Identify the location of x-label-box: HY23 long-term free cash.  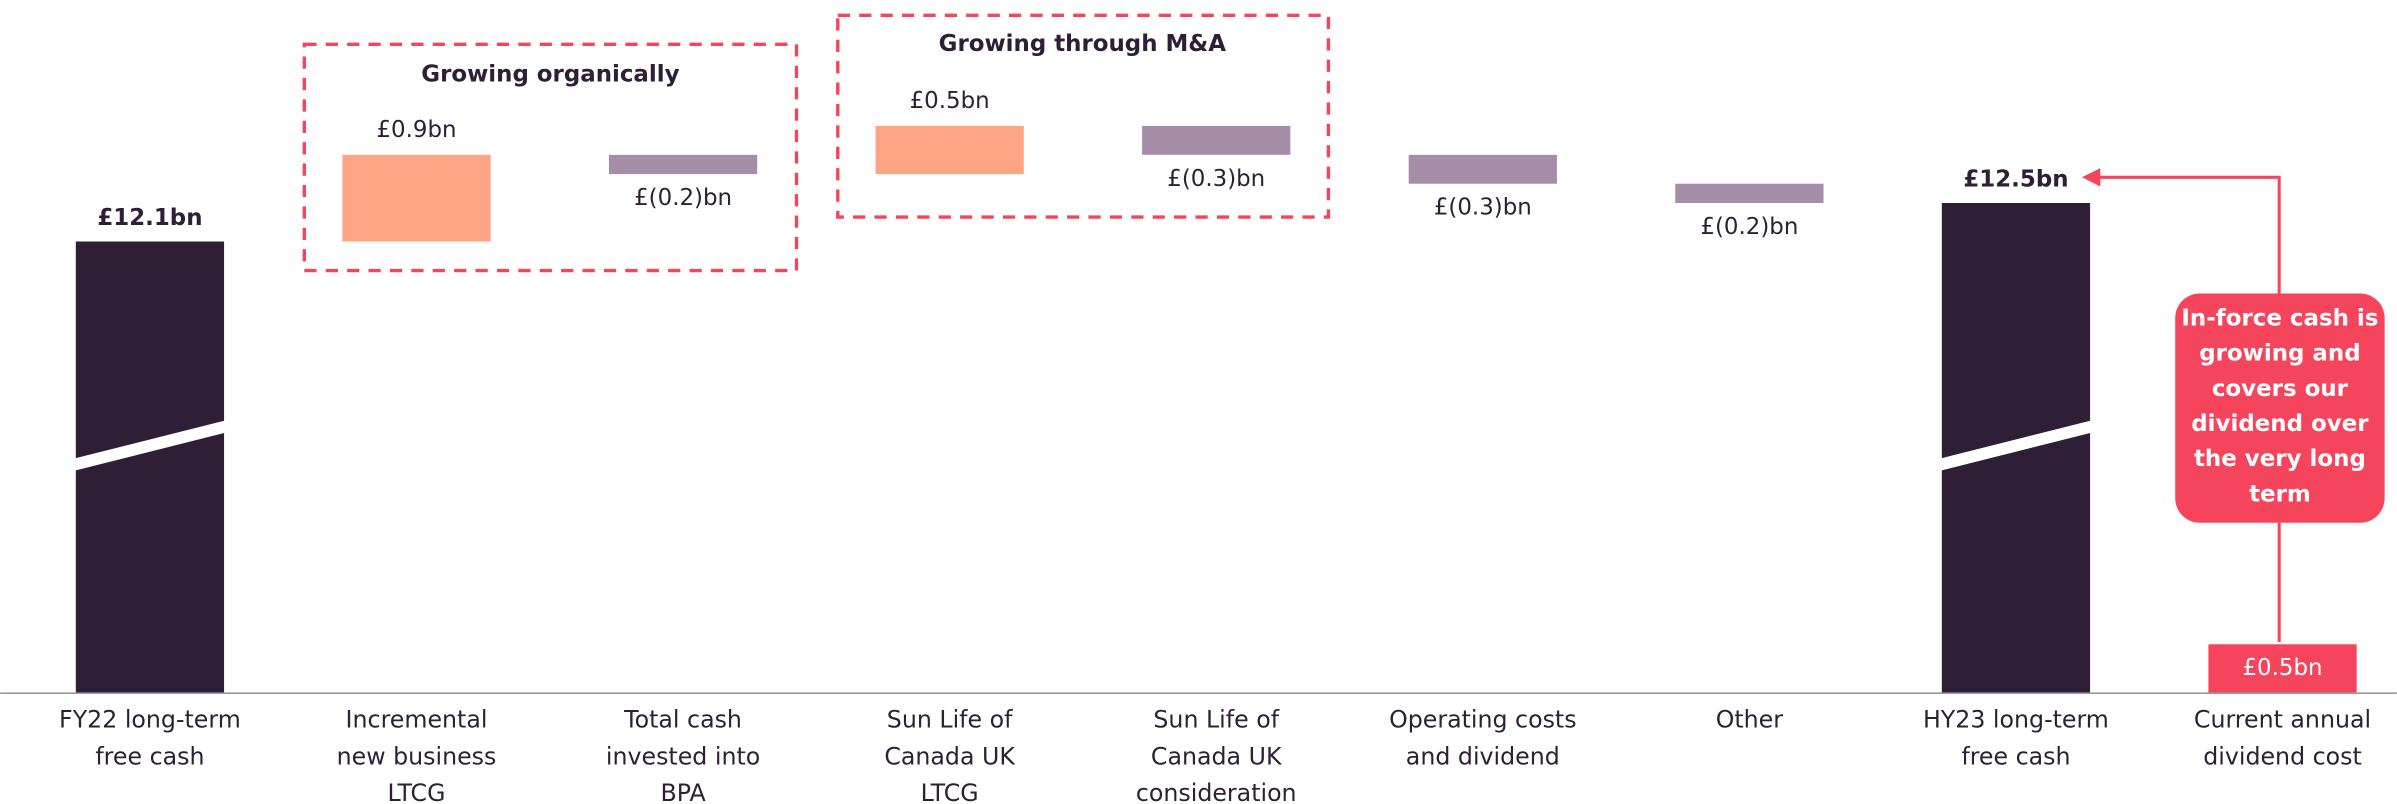
(2015, 738).